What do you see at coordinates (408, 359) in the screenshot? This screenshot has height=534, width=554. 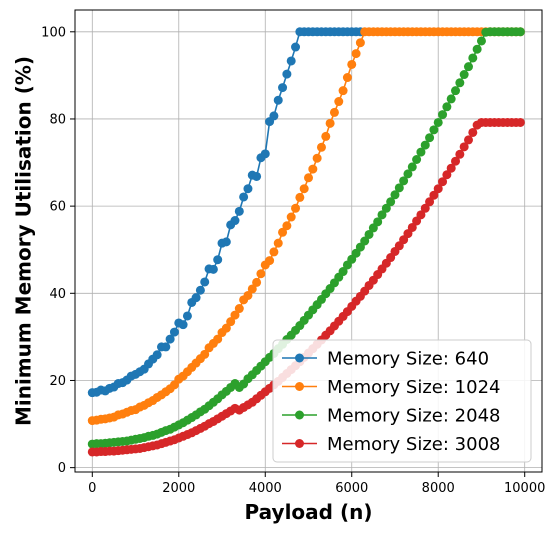 I see `legend-label: Memory Size: 640` at bounding box center [408, 359].